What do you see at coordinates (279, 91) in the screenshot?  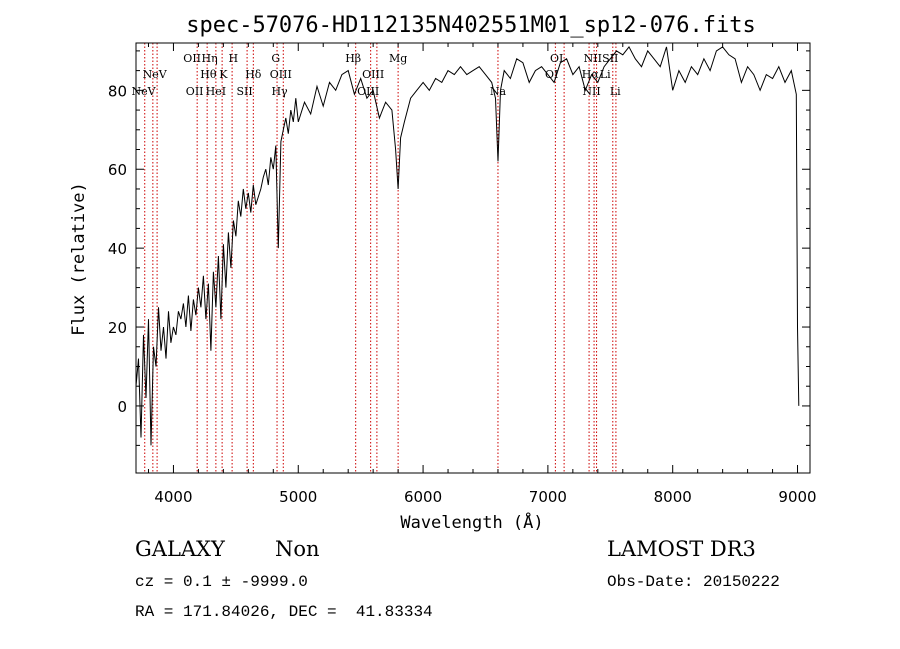 I see `marker-label-3-4: Hγ` at bounding box center [279, 91].